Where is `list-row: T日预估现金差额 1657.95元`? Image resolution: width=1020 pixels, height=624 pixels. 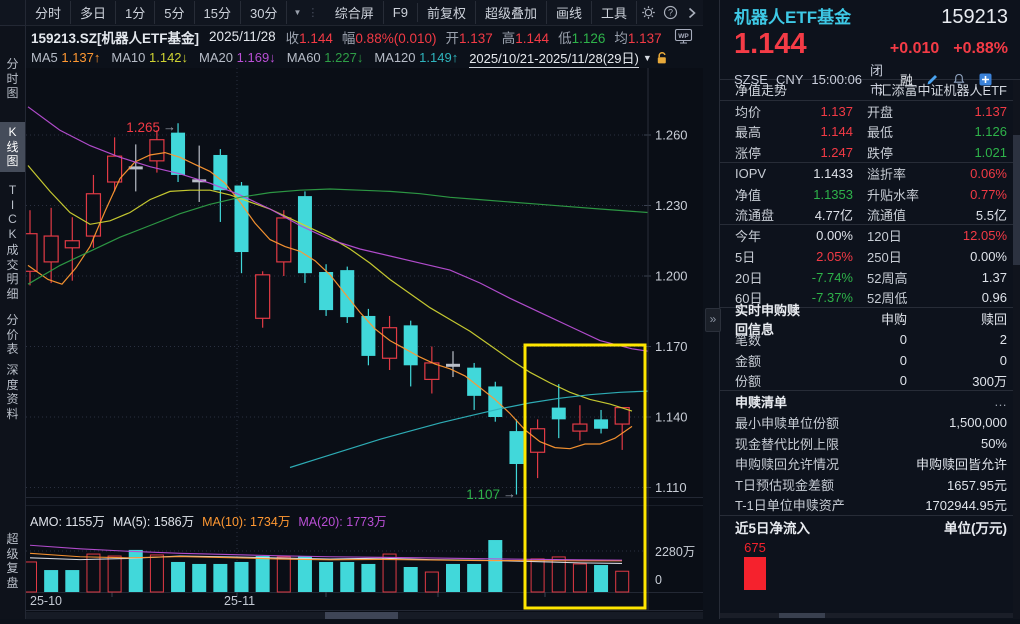
list-row: T日预估现金差额 1657.95元 is located at coordinates (871, 486).